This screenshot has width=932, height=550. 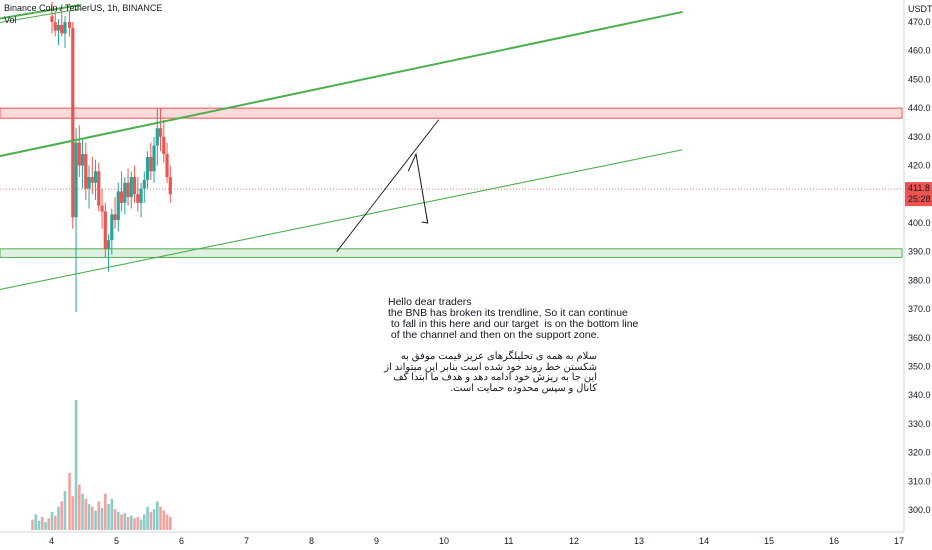 I want to click on currency-label: USDT, so click(x=920, y=9).